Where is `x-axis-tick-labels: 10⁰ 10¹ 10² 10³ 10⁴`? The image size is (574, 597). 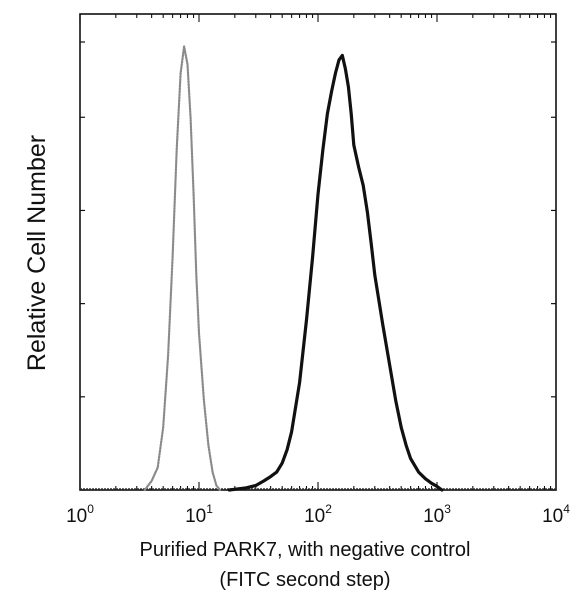 x-axis-tick-labels: 10⁰ 10¹ 10² 10³ 10⁴ is located at coordinates (318, 514).